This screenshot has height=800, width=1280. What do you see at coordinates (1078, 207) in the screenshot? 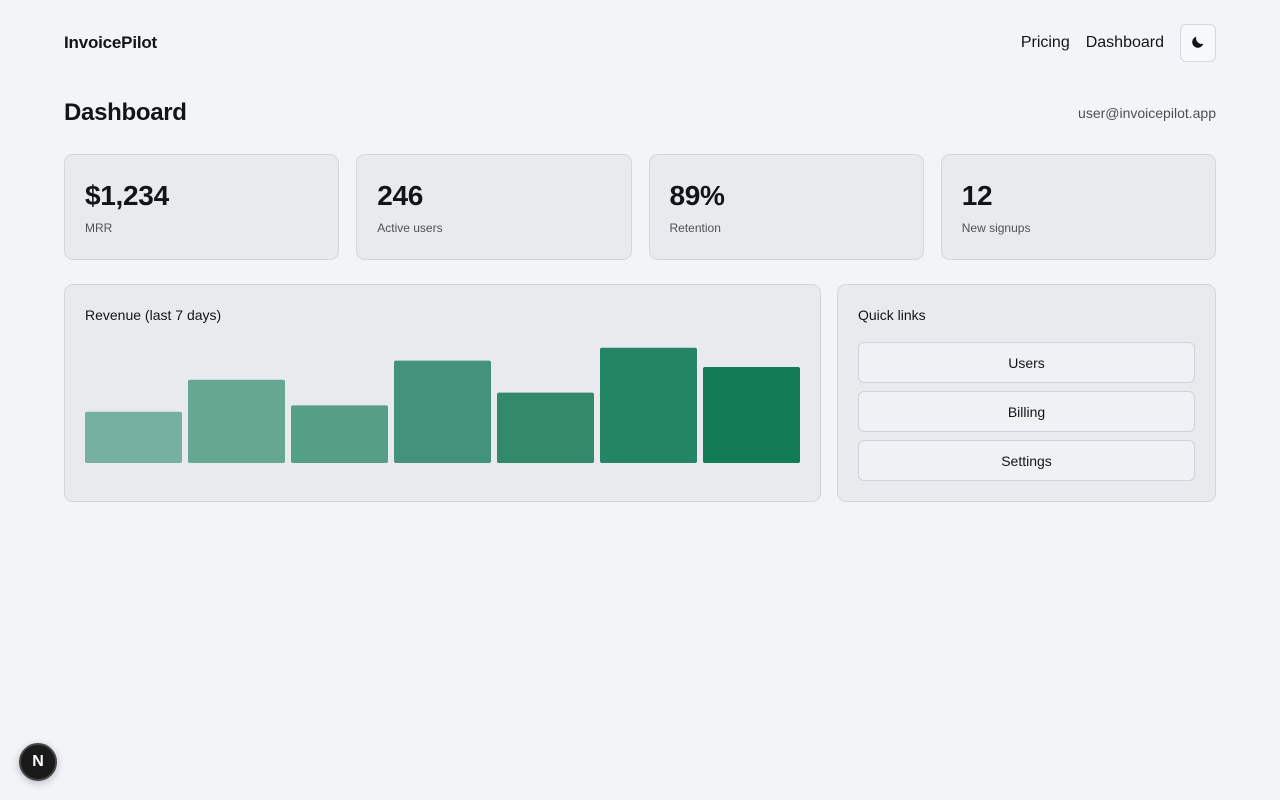
I see `stat-card-new-signups: 12 New signups` at bounding box center [1078, 207].